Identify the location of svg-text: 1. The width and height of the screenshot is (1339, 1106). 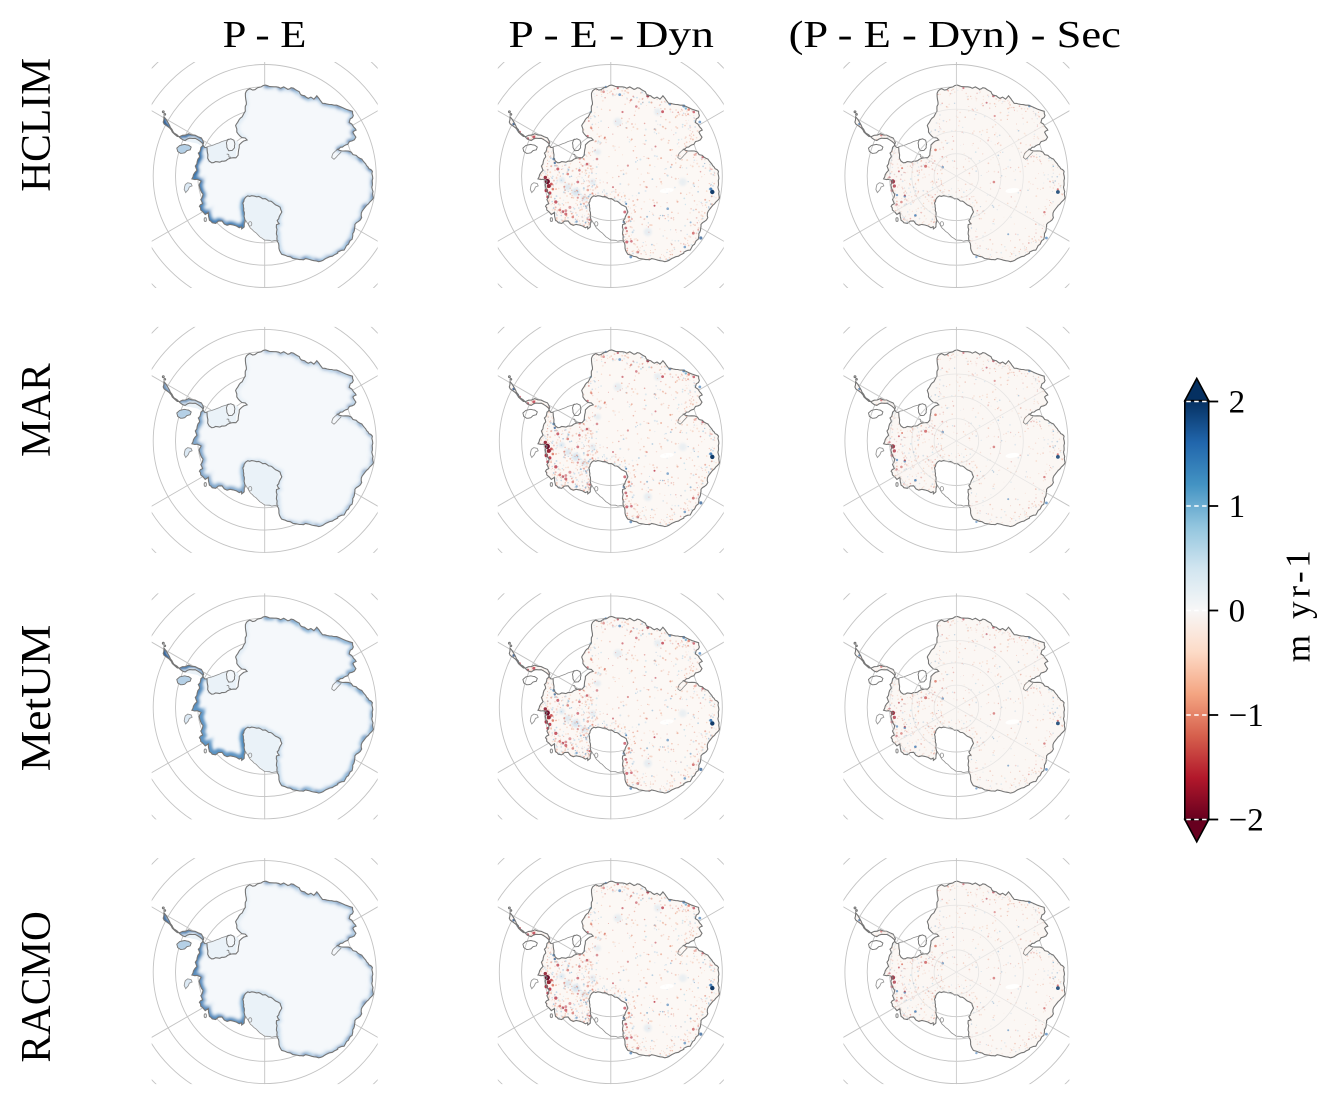
(1237, 507).